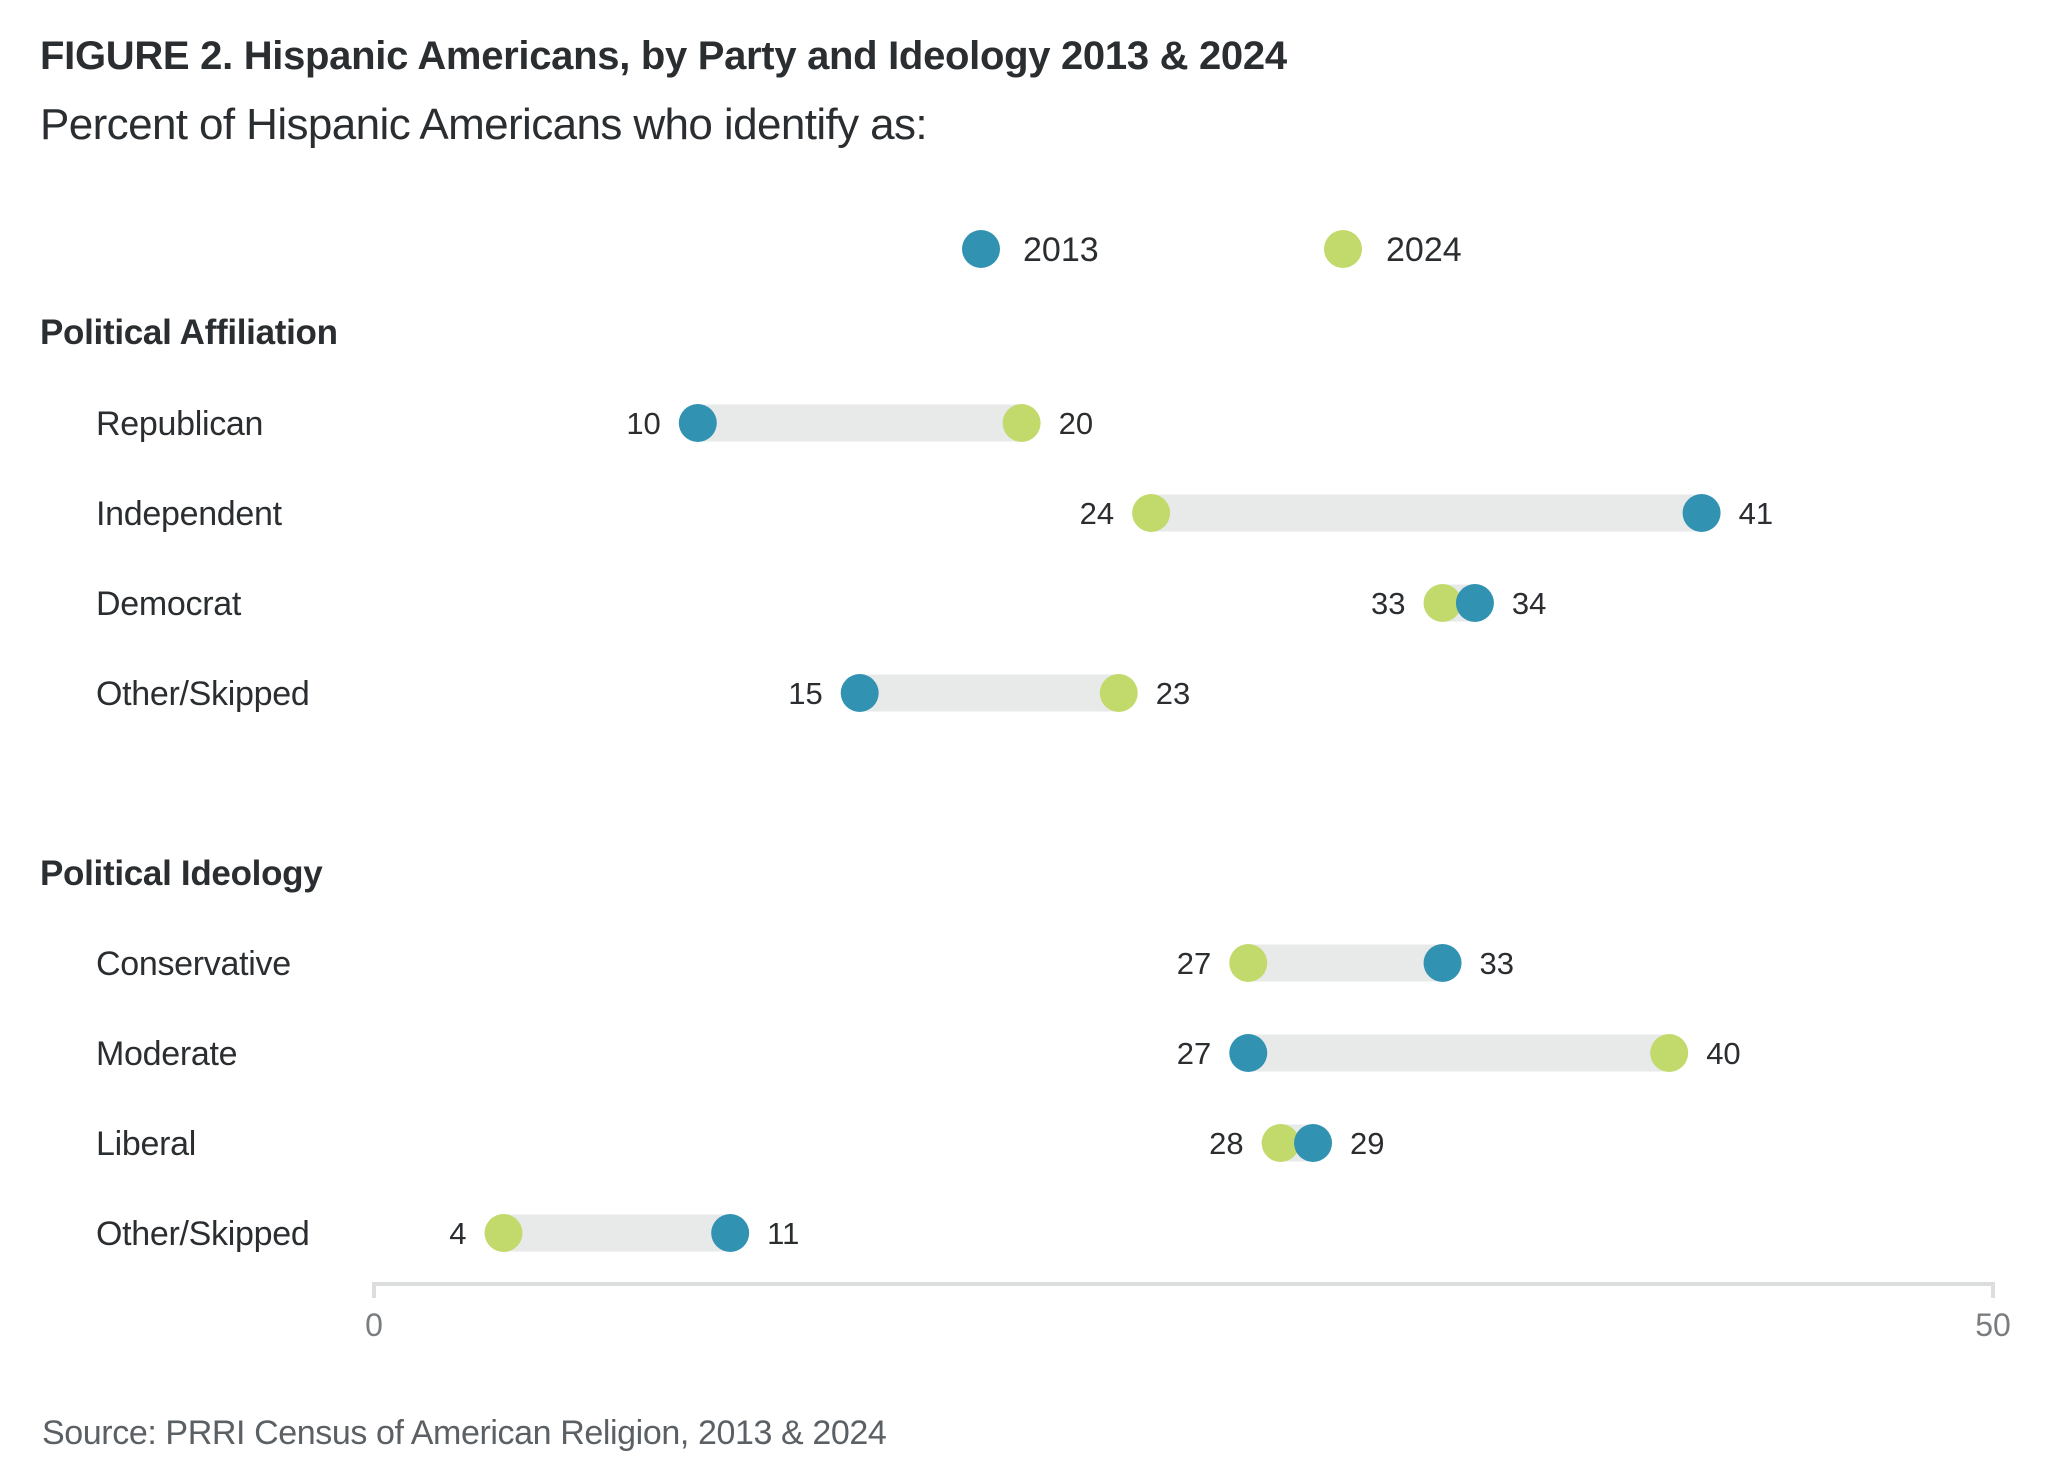  What do you see at coordinates (805, 693) in the screenshot?
I see `value-label-2013: 15` at bounding box center [805, 693].